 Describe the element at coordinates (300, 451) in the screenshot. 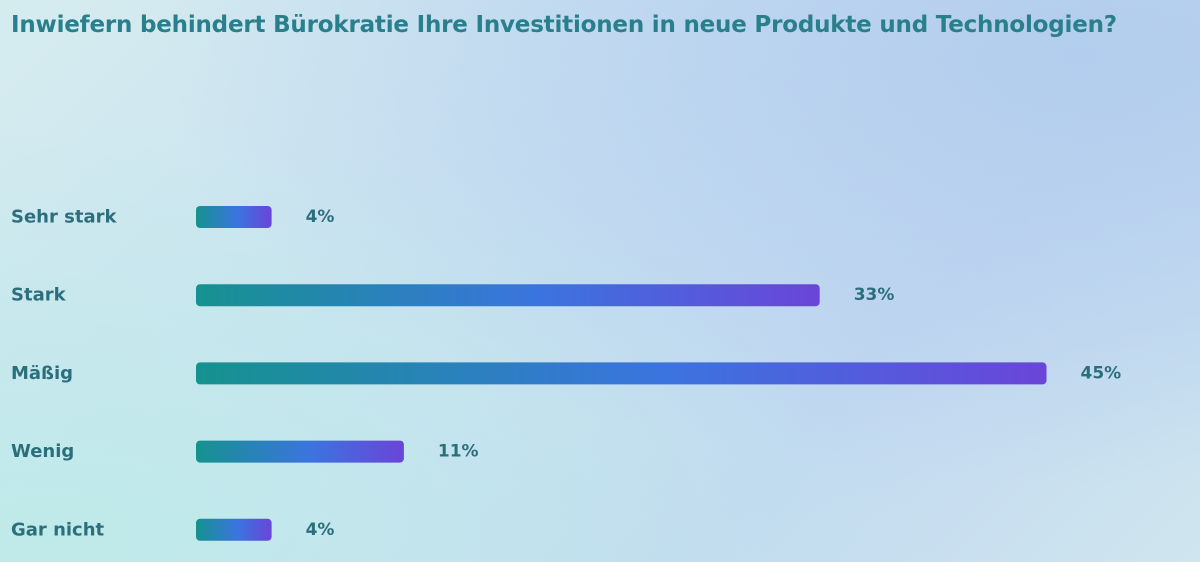

I see `bar-wenig` at that location.